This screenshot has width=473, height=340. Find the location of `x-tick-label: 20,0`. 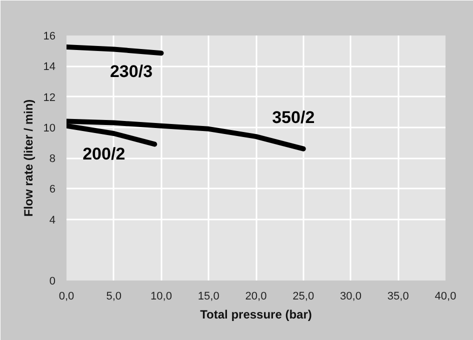

x-tick-label: 20,0 is located at coordinates (256, 296).